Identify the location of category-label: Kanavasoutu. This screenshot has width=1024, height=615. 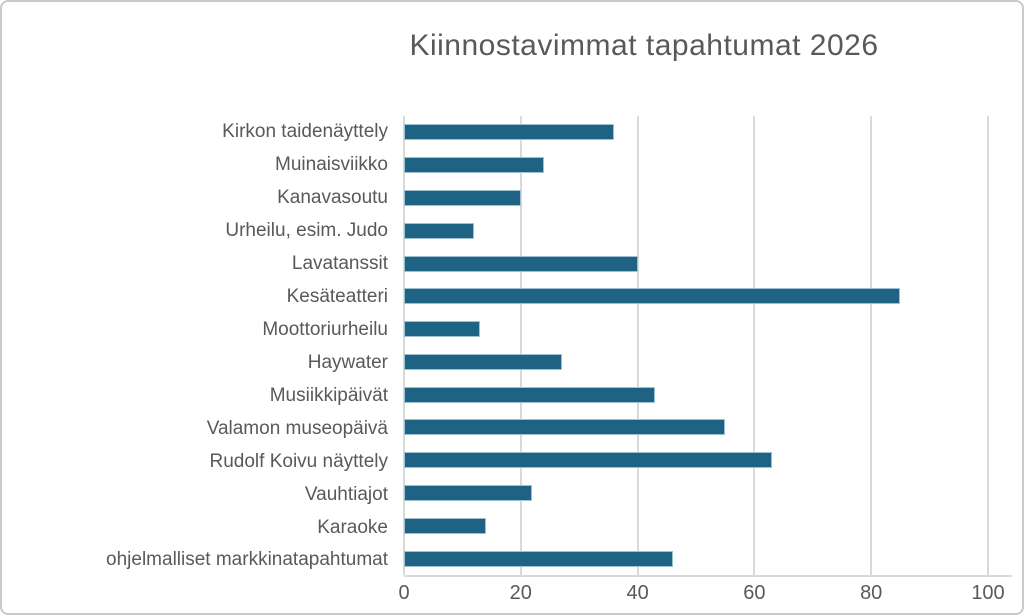
(332, 198).